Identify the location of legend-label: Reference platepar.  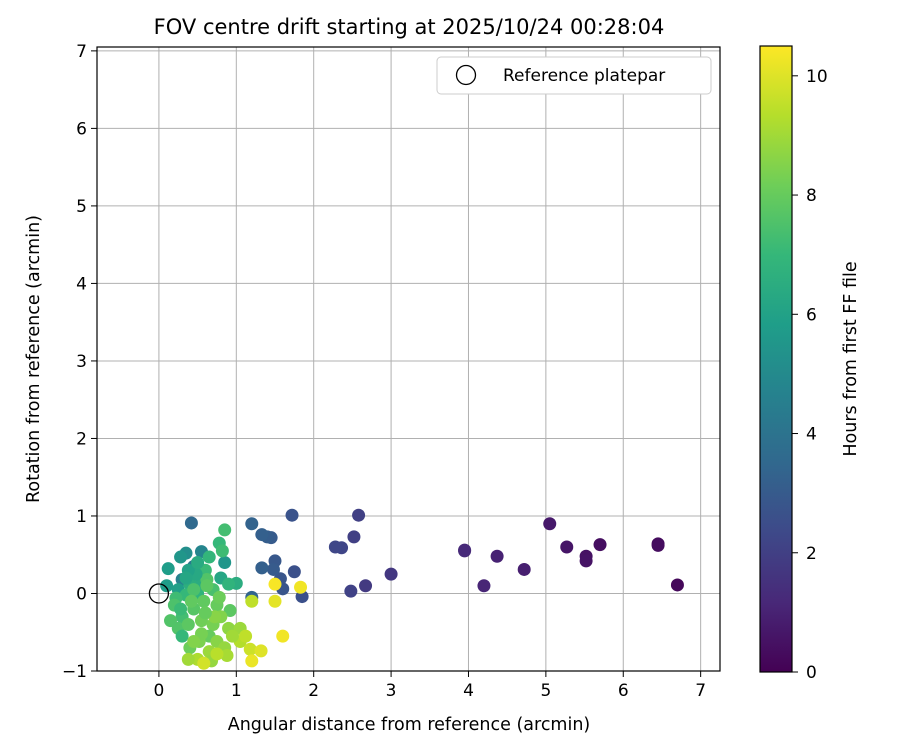
(584, 76).